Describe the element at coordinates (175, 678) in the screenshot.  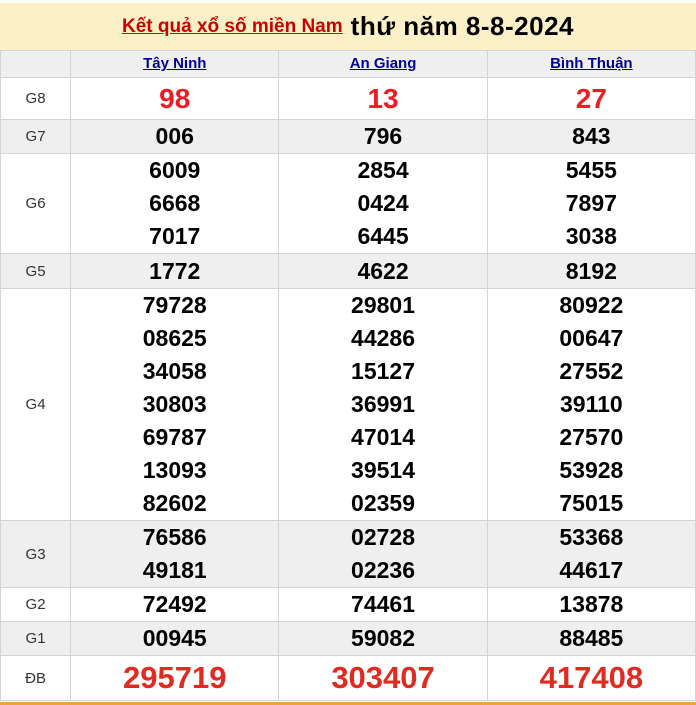
I see `result-ĐB-col-1: 295719` at that location.